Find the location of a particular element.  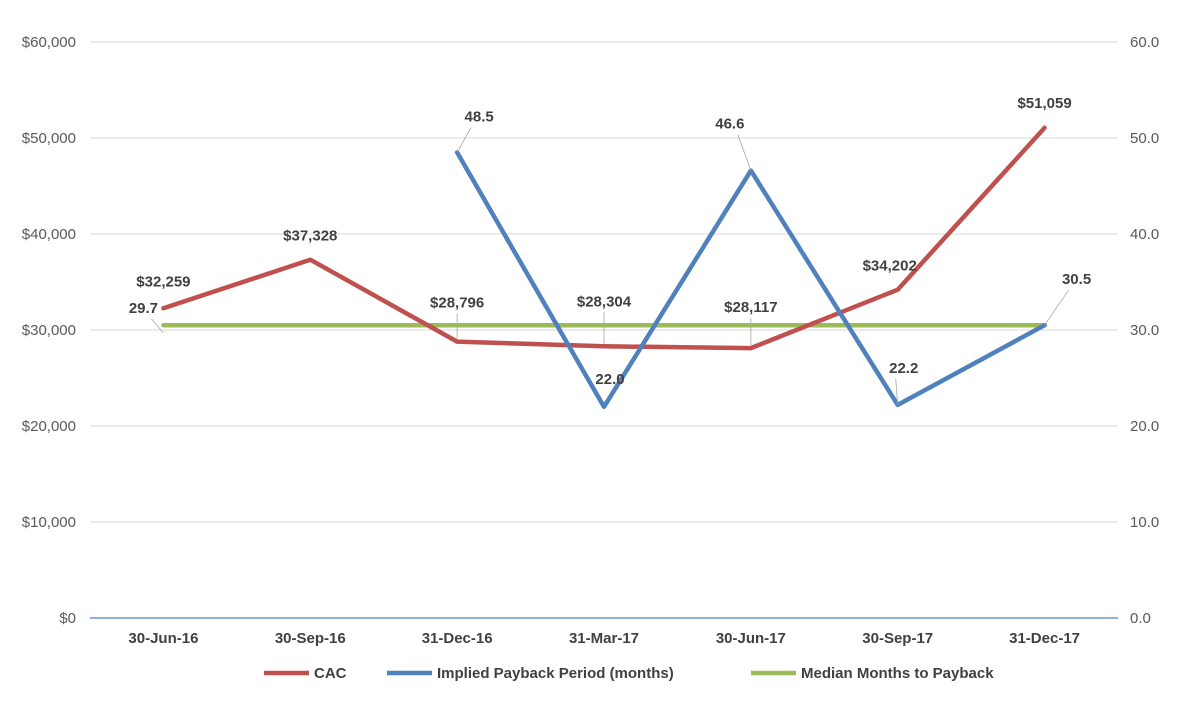

legend-label-median-months-to-payback: Median Months to Payback is located at coordinates (897, 673).